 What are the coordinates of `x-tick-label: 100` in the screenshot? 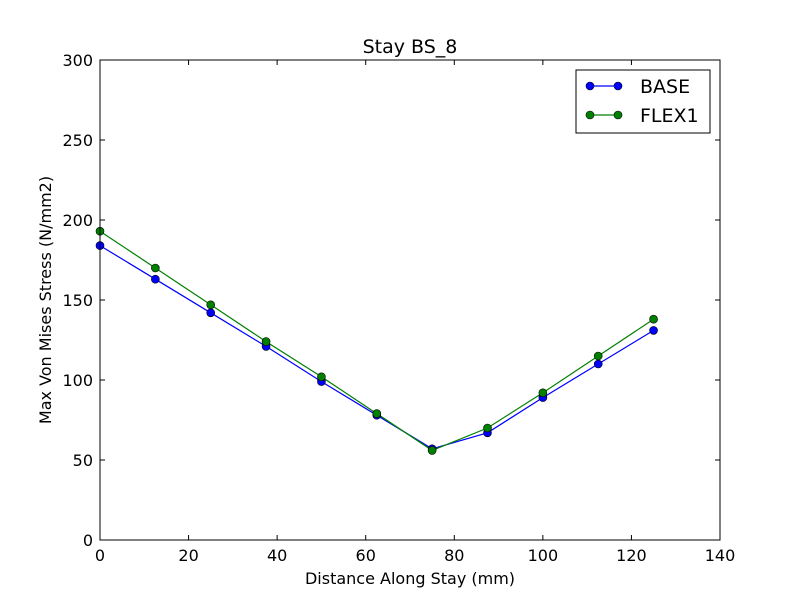 It's located at (543, 555).